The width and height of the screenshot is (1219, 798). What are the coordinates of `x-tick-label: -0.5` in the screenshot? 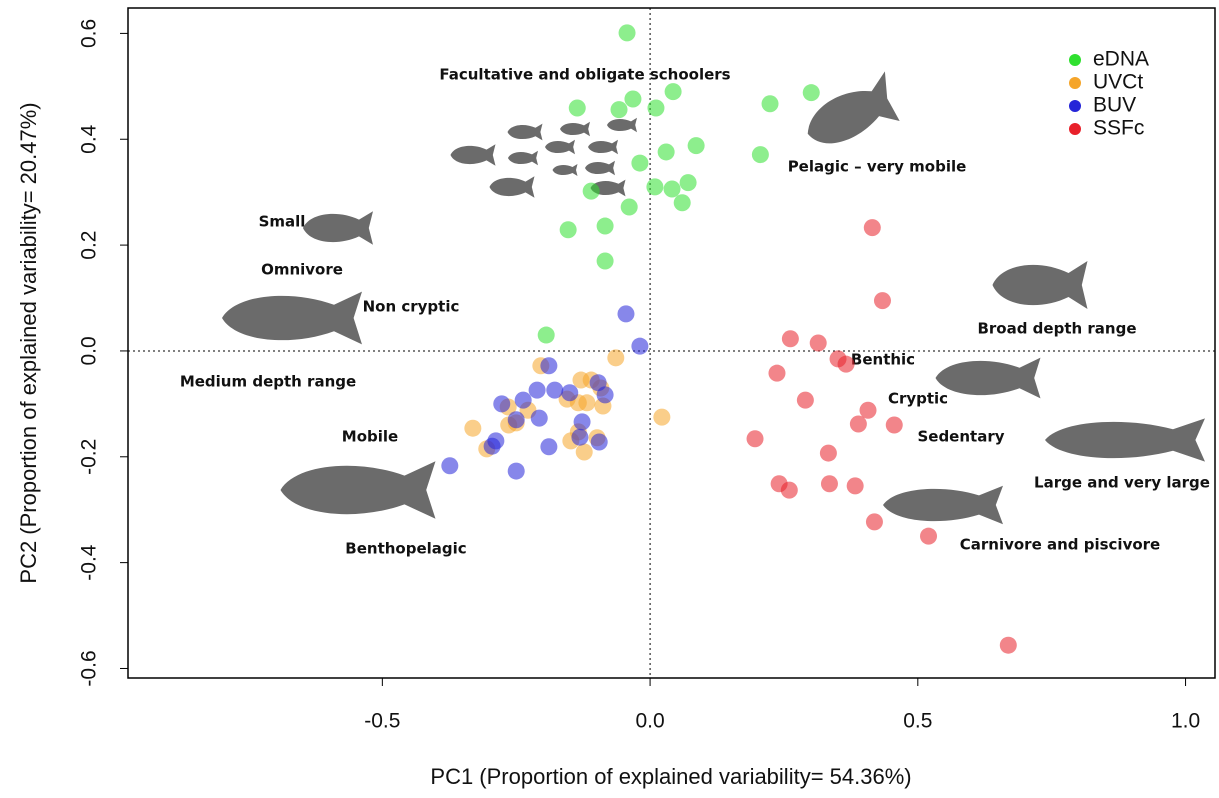 It's located at (382, 721).